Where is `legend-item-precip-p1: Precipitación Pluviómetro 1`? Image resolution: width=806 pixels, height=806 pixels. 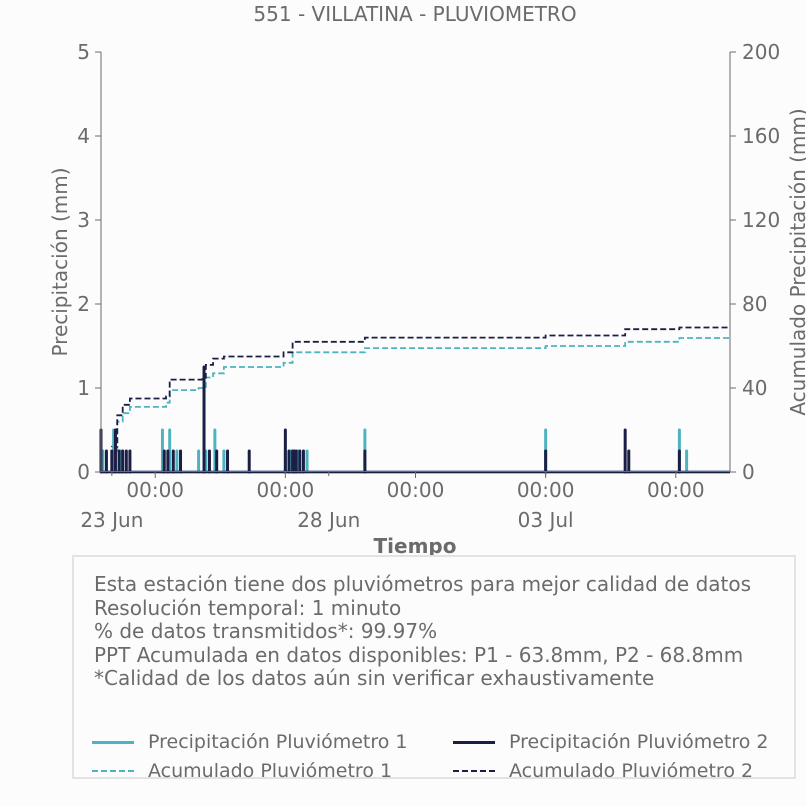
legend-item-precip-p1: Precipitación Pluviómetro 1 is located at coordinates (250, 742).